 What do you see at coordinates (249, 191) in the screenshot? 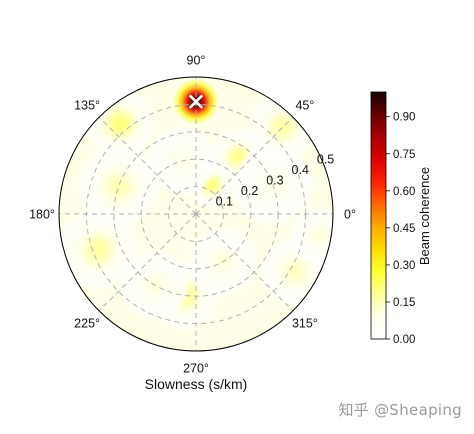
I see `radial-tick-label: 0.2` at bounding box center [249, 191].